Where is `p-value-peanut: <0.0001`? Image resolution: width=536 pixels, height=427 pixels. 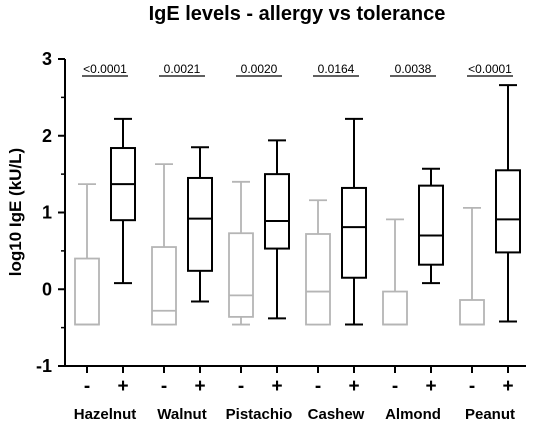 p-value-peanut: <0.0001 is located at coordinates (490, 69).